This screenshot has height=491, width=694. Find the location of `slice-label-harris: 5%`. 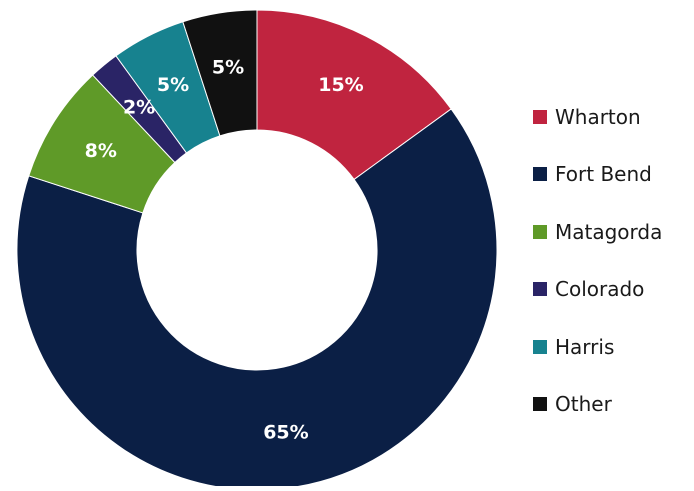

slice-label-harris: 5% is located at coordinates (173, 85).